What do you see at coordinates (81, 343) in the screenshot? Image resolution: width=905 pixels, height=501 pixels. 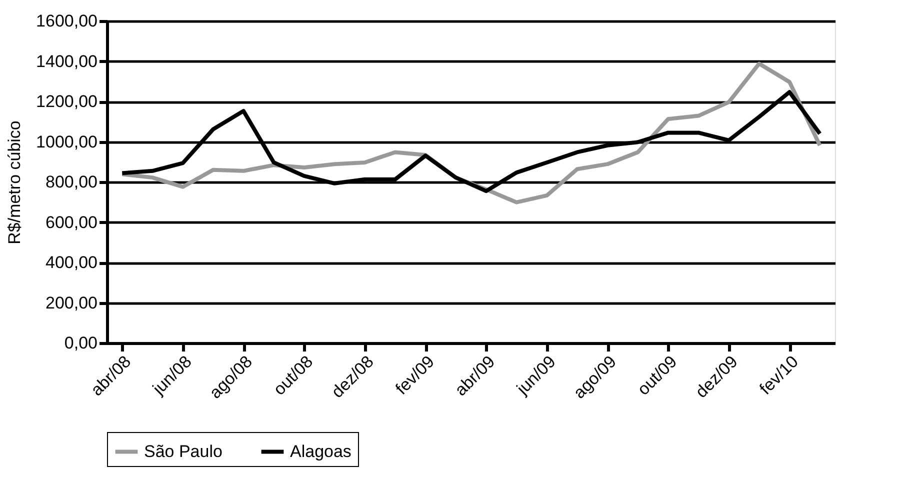 I see `y-tick-label: 0,00` at bounding box center [81, 343].